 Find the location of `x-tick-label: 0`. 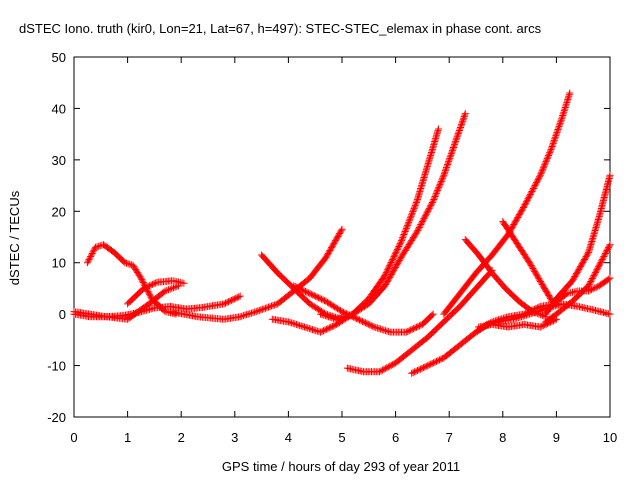

x-tick-label: 0 is located at coordinates (73, 437).